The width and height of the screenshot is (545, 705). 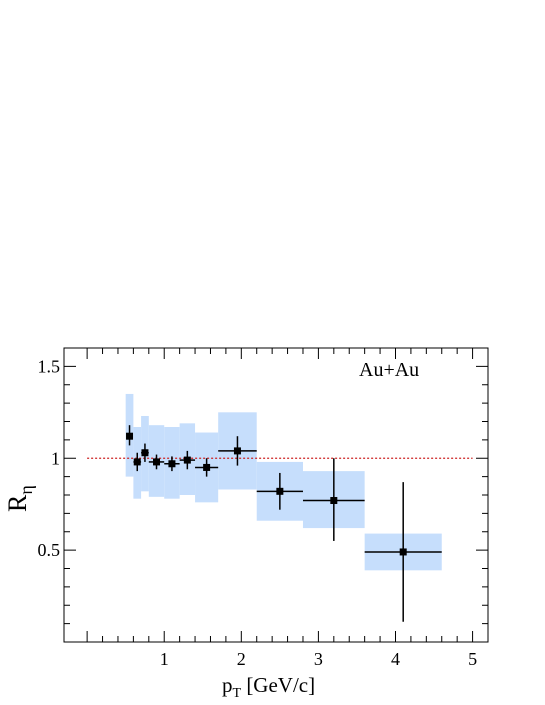 What do you see at coordinates (49, 366) in the screenshot?
I see `y-tick-label-1.5: 1.5` at bounding box center [49, 366].